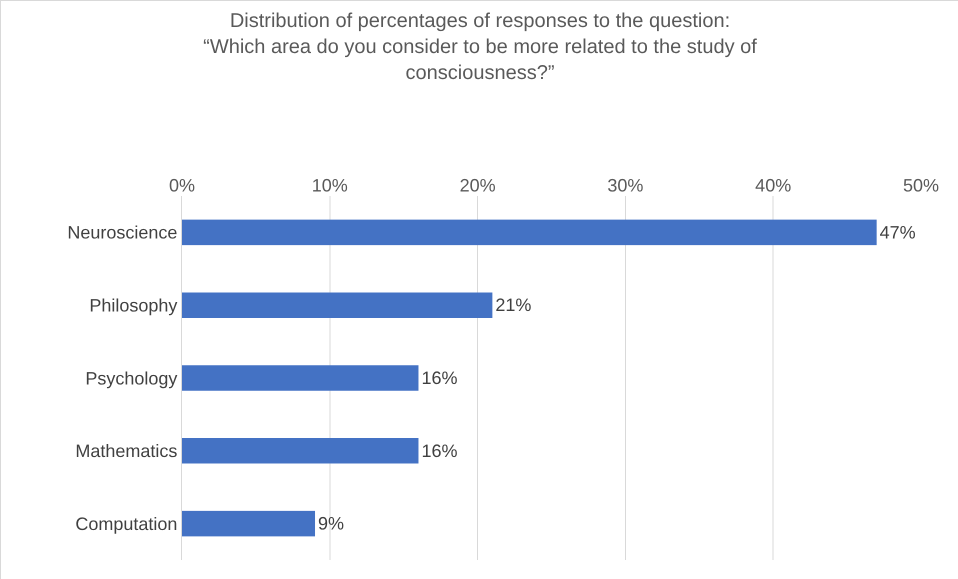  Describe the element at coordinates (480, 47) in the screenshot. I see `chart-title: Distribution of percentages of responses to the question: “Which area do you consider to be more related to the study of consciousness?”` at that location.